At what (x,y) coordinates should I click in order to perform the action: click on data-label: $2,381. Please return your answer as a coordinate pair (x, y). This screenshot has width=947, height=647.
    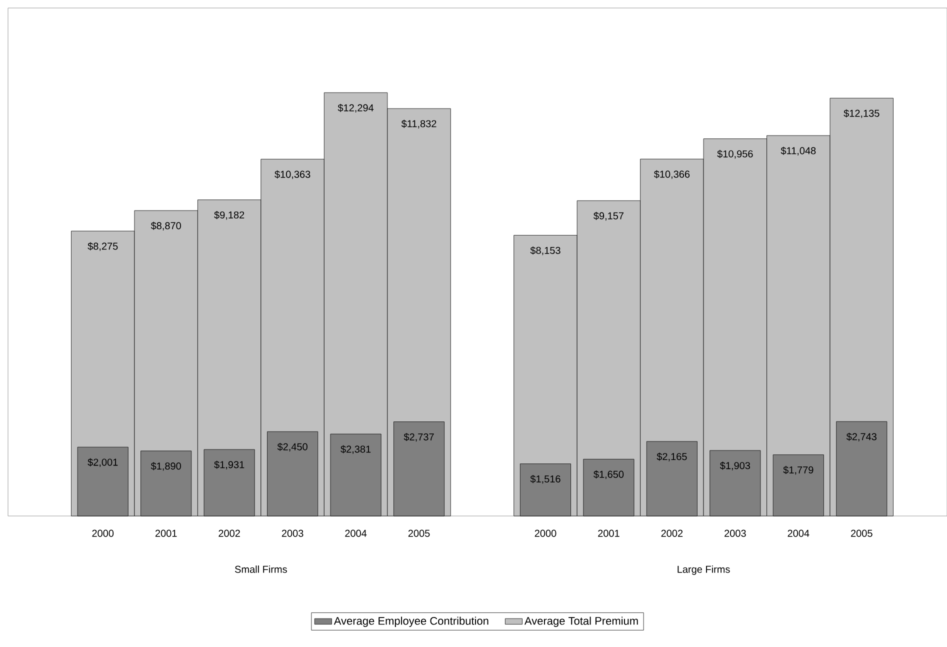
    Looking at the image, I should click on (355, 449).